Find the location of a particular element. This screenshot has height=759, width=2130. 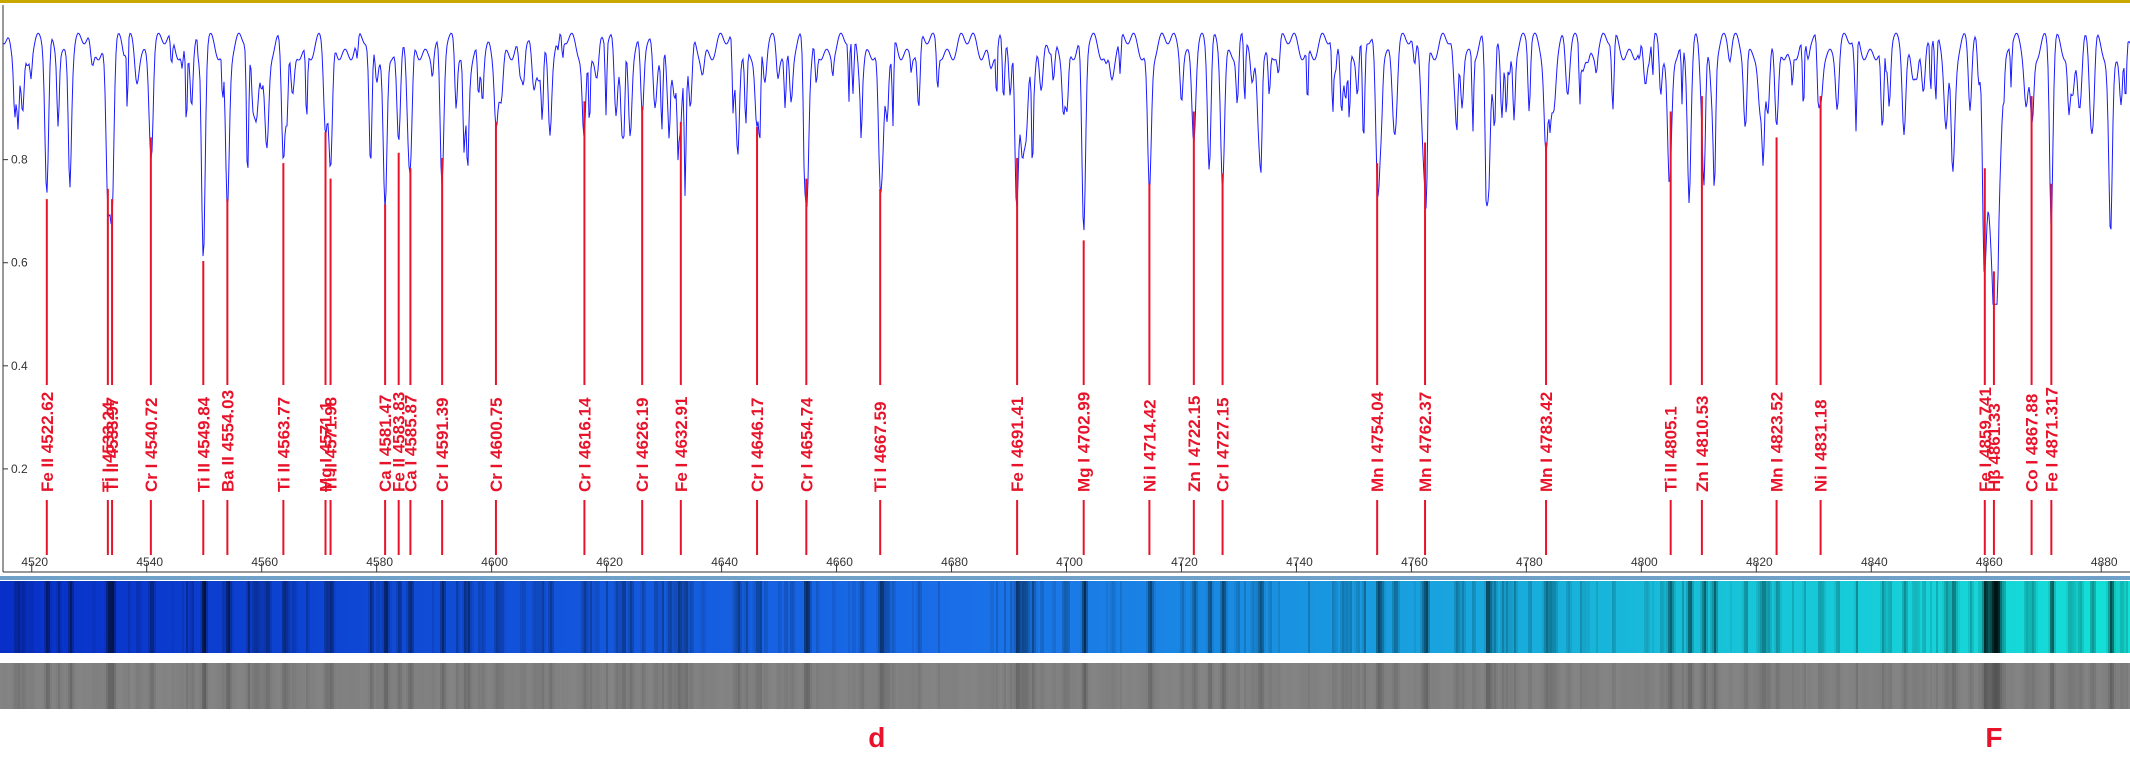

x-tick-label: 4880 is located at coordinates (2104, 562).